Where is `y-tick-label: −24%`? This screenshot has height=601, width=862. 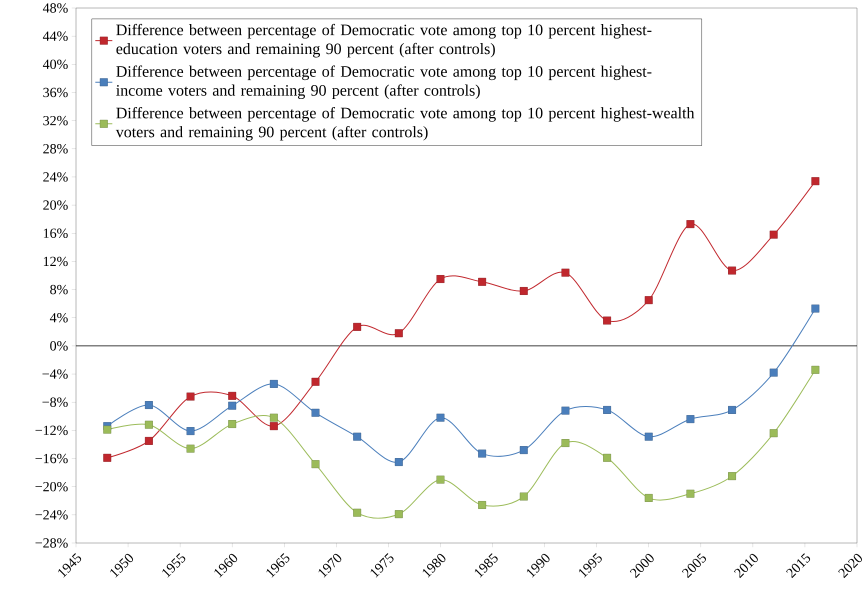
y-tick-label: −24% is located at coordinates (51, 515).